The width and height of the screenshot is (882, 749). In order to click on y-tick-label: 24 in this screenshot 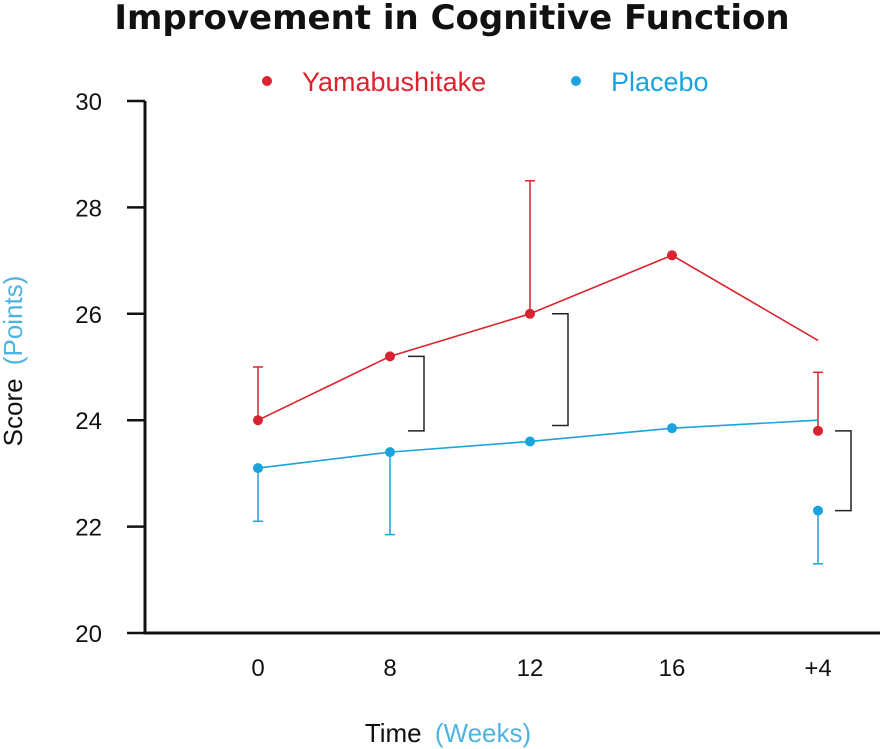, I will do `click(88, 421)`.